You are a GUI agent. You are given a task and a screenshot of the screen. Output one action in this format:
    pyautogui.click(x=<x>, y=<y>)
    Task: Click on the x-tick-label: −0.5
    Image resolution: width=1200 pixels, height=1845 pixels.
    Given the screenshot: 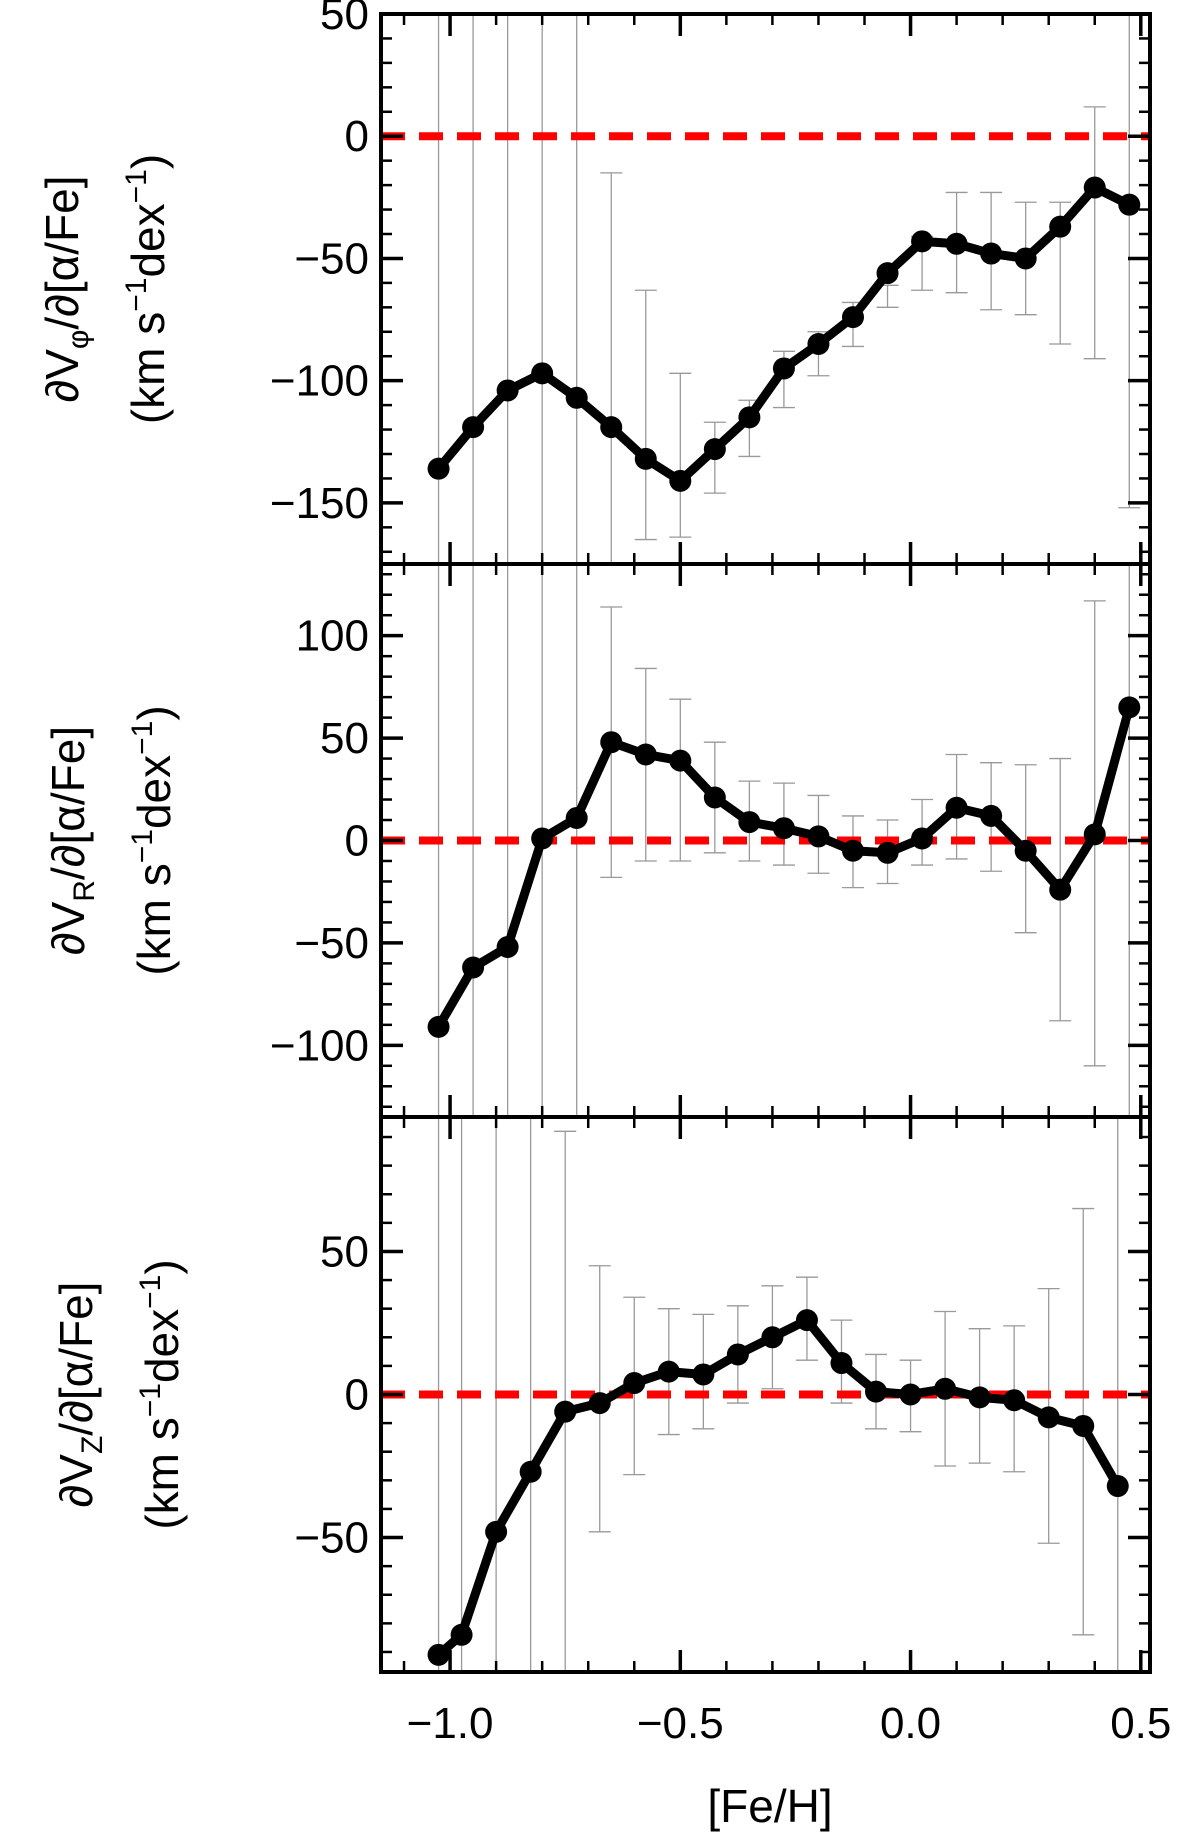 What is the action you would take?
    pyautogui.click(x=680, y=1723)
    